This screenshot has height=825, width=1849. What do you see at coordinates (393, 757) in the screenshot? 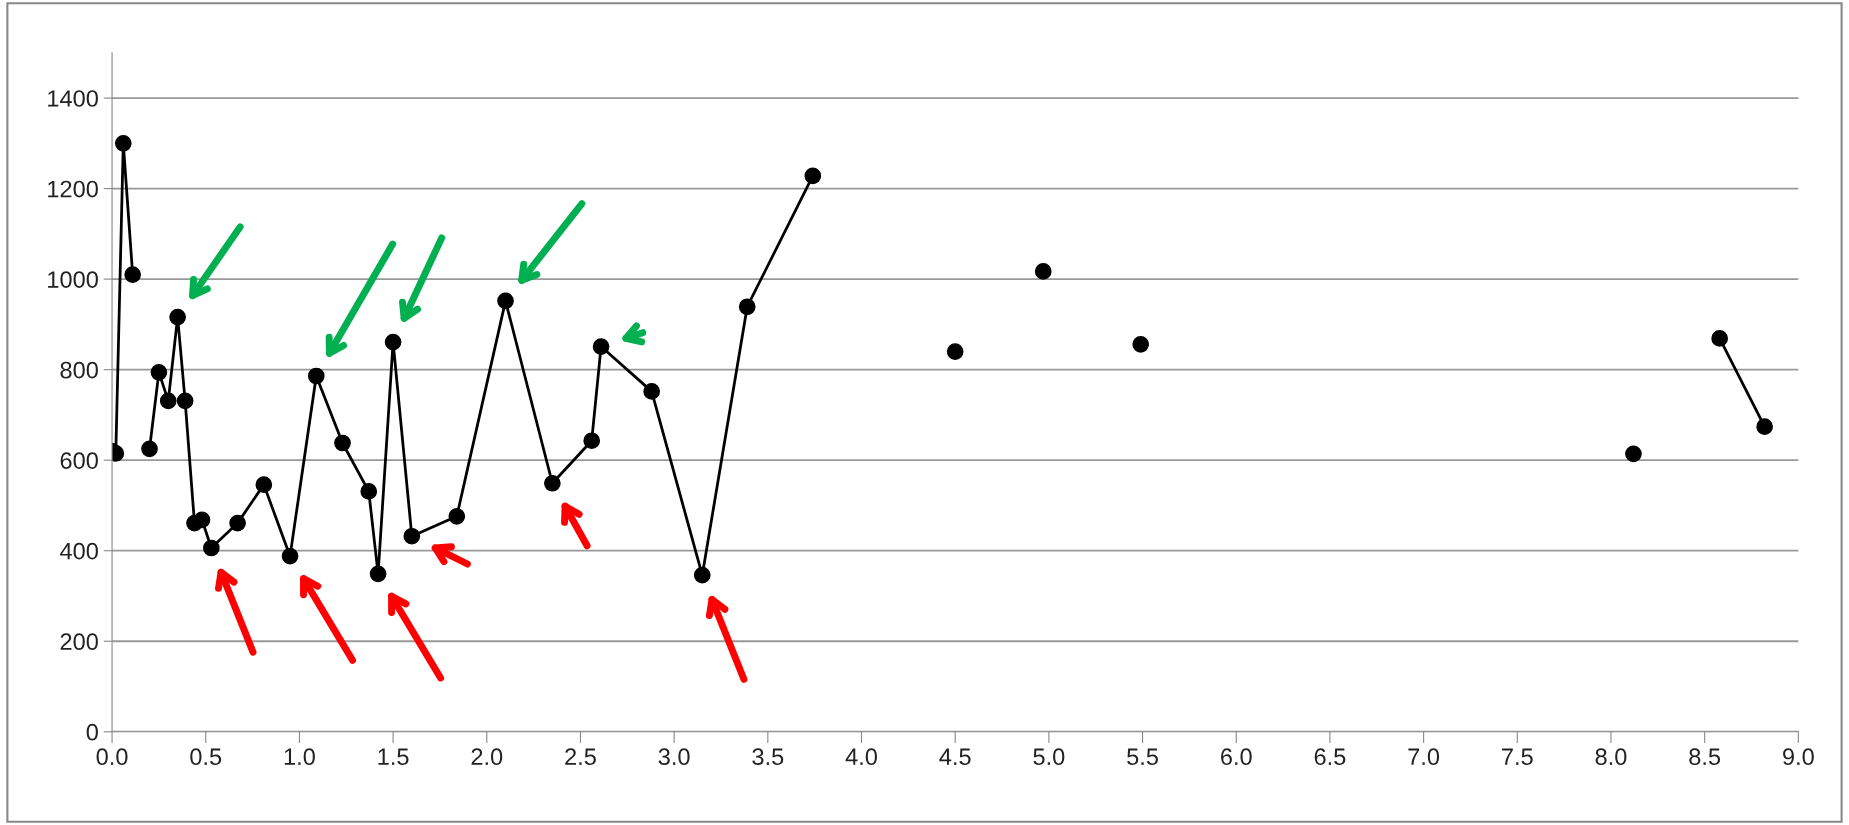
I see `x-tick-label: 1.5` at bounding box center [393, 757].